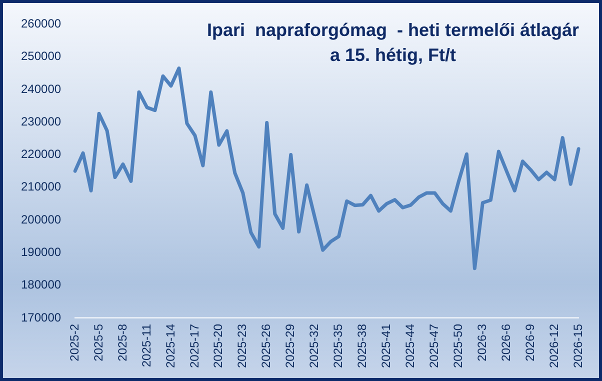  What do you see at coordinates (41, 187) in the screenshot?
I see `y-tick-label: 210000` at bounding box center [41, 187].